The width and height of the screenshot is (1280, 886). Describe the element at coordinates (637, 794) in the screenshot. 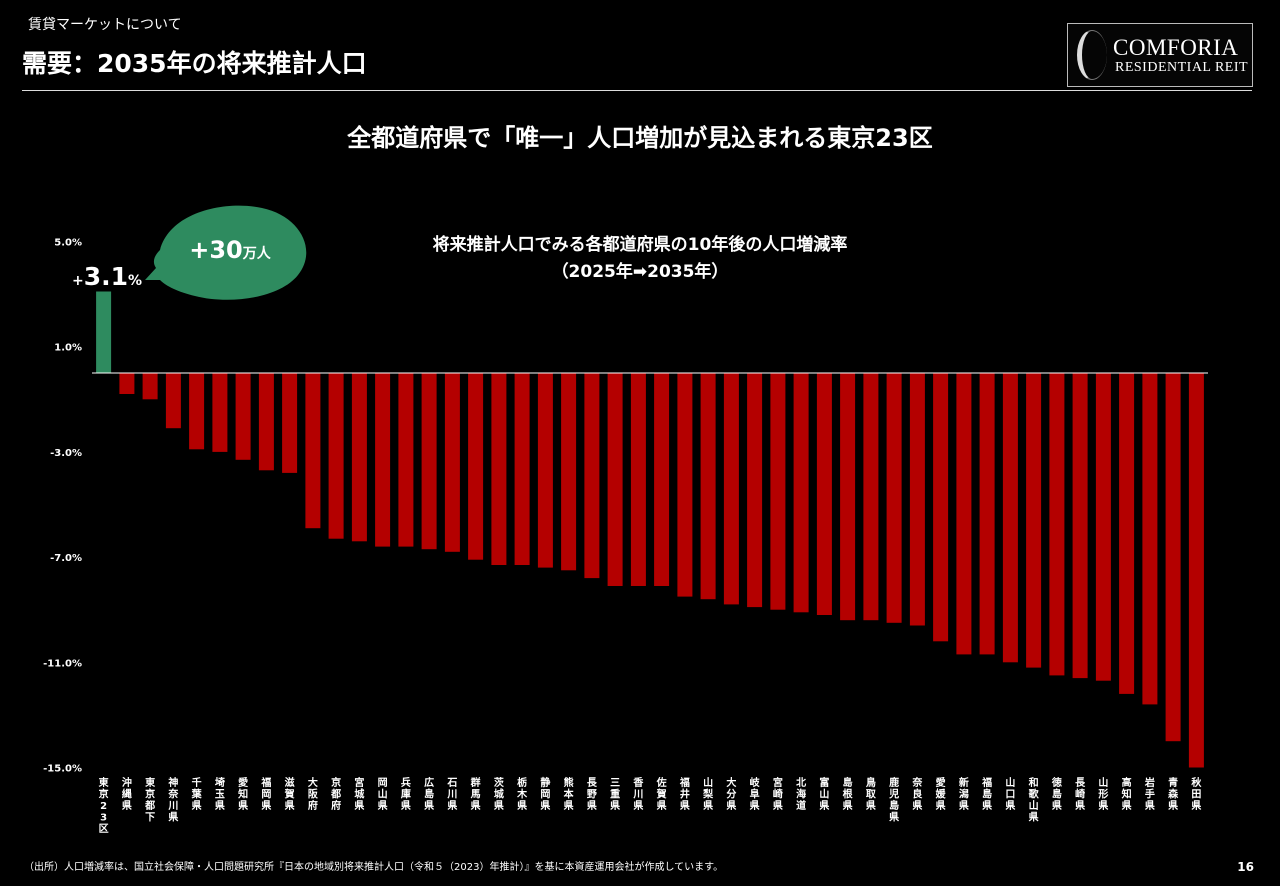

I see `x-tick-label: 香川県` at that location.